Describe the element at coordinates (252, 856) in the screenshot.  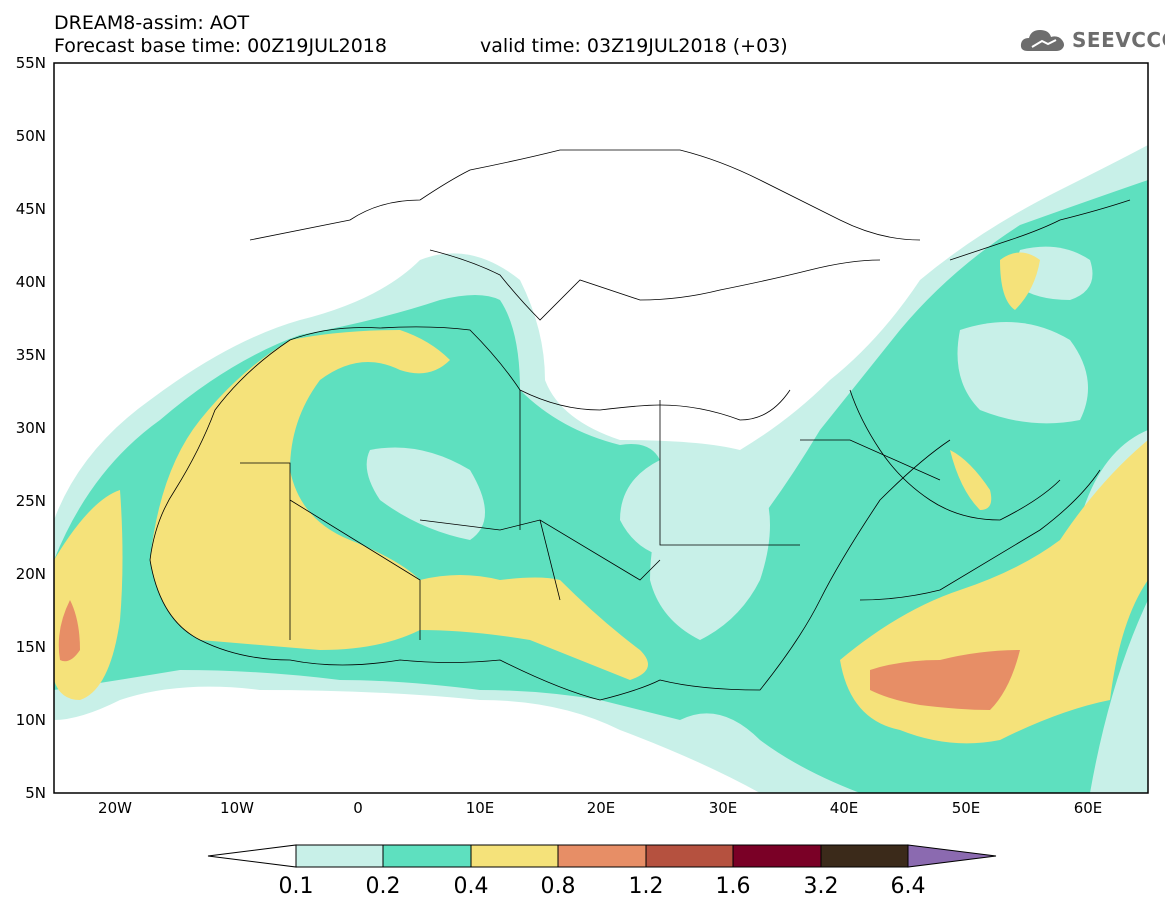
I see `colorbar-left-arrow` at that location.